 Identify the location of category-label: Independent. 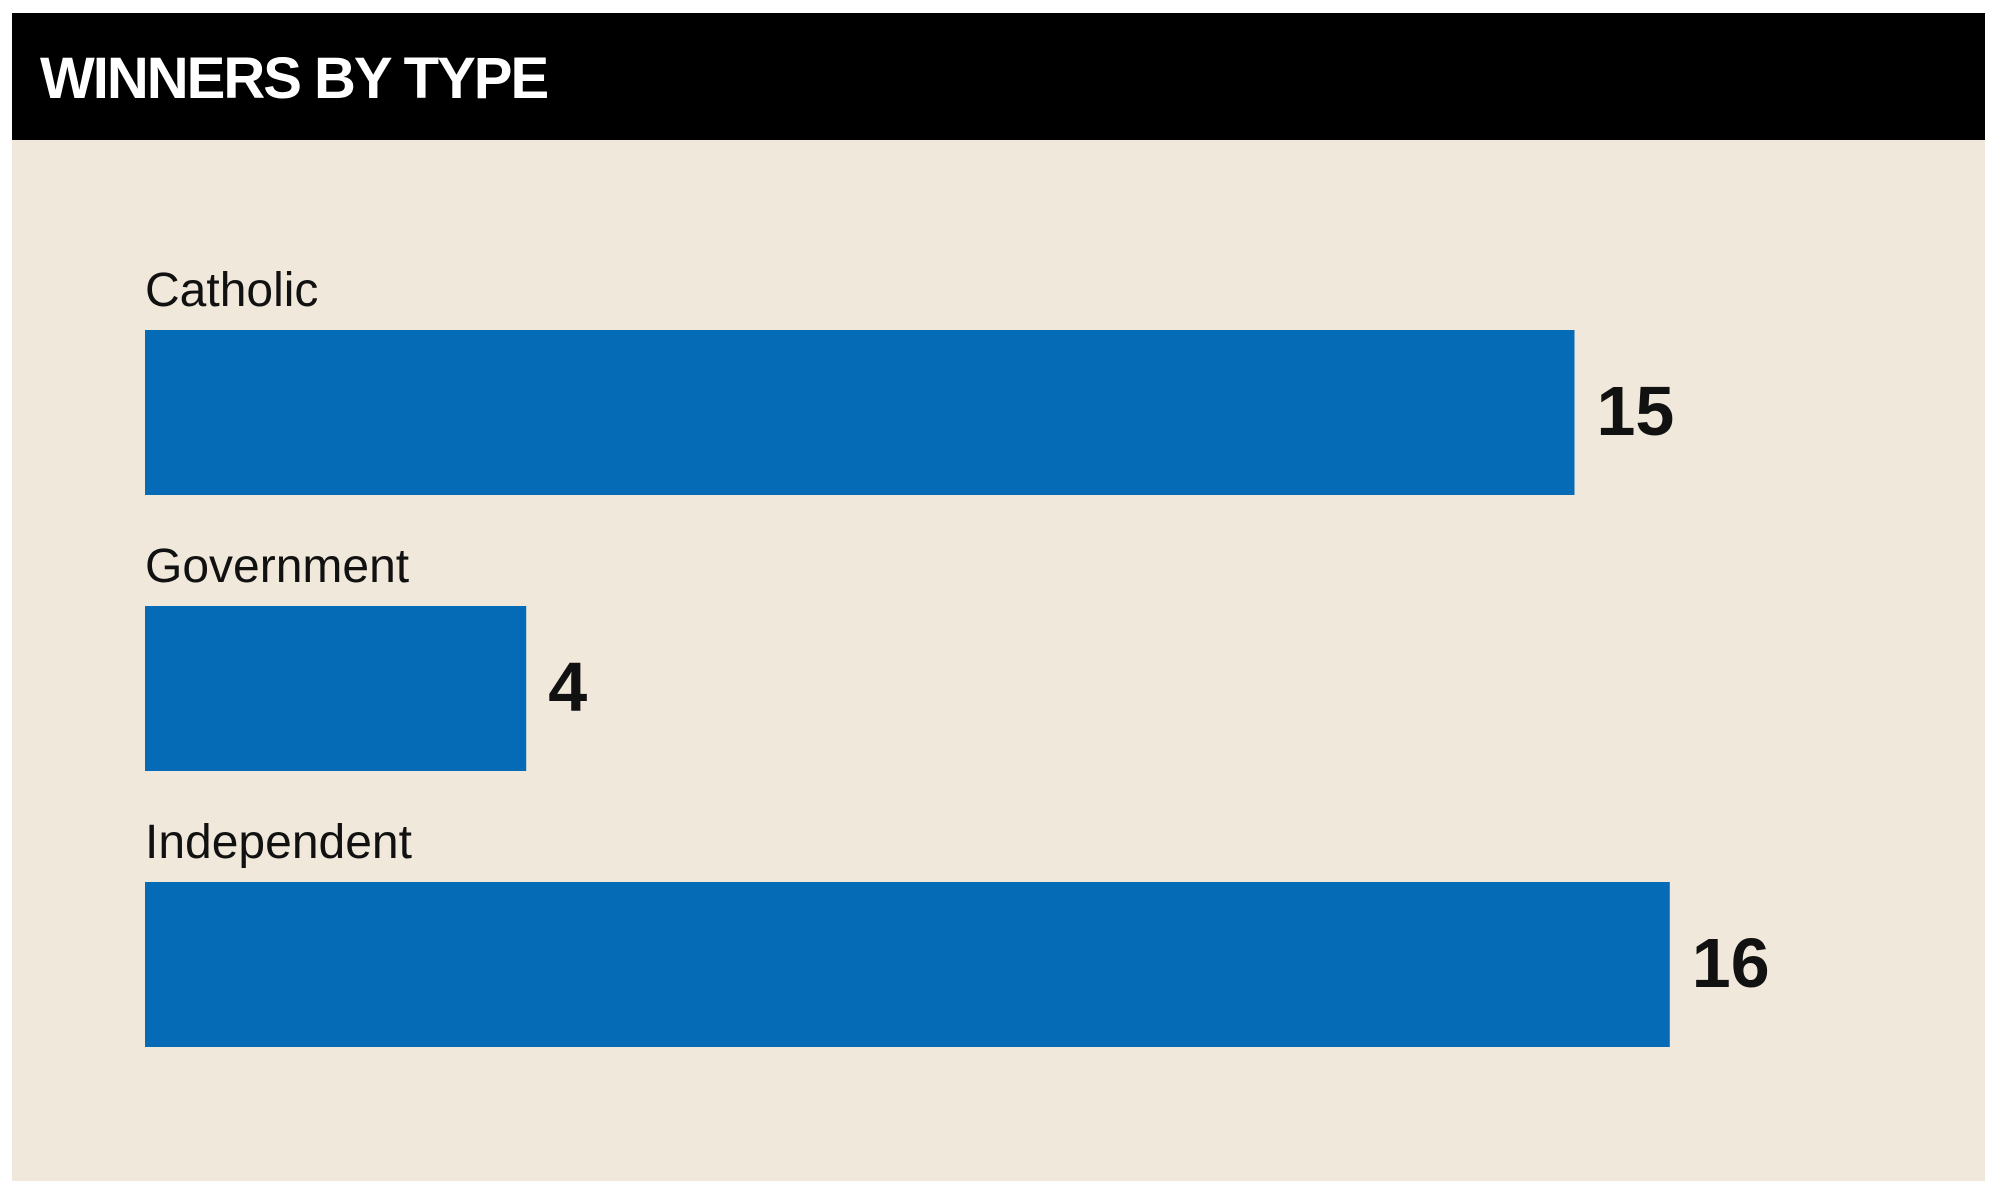
(278, 842).